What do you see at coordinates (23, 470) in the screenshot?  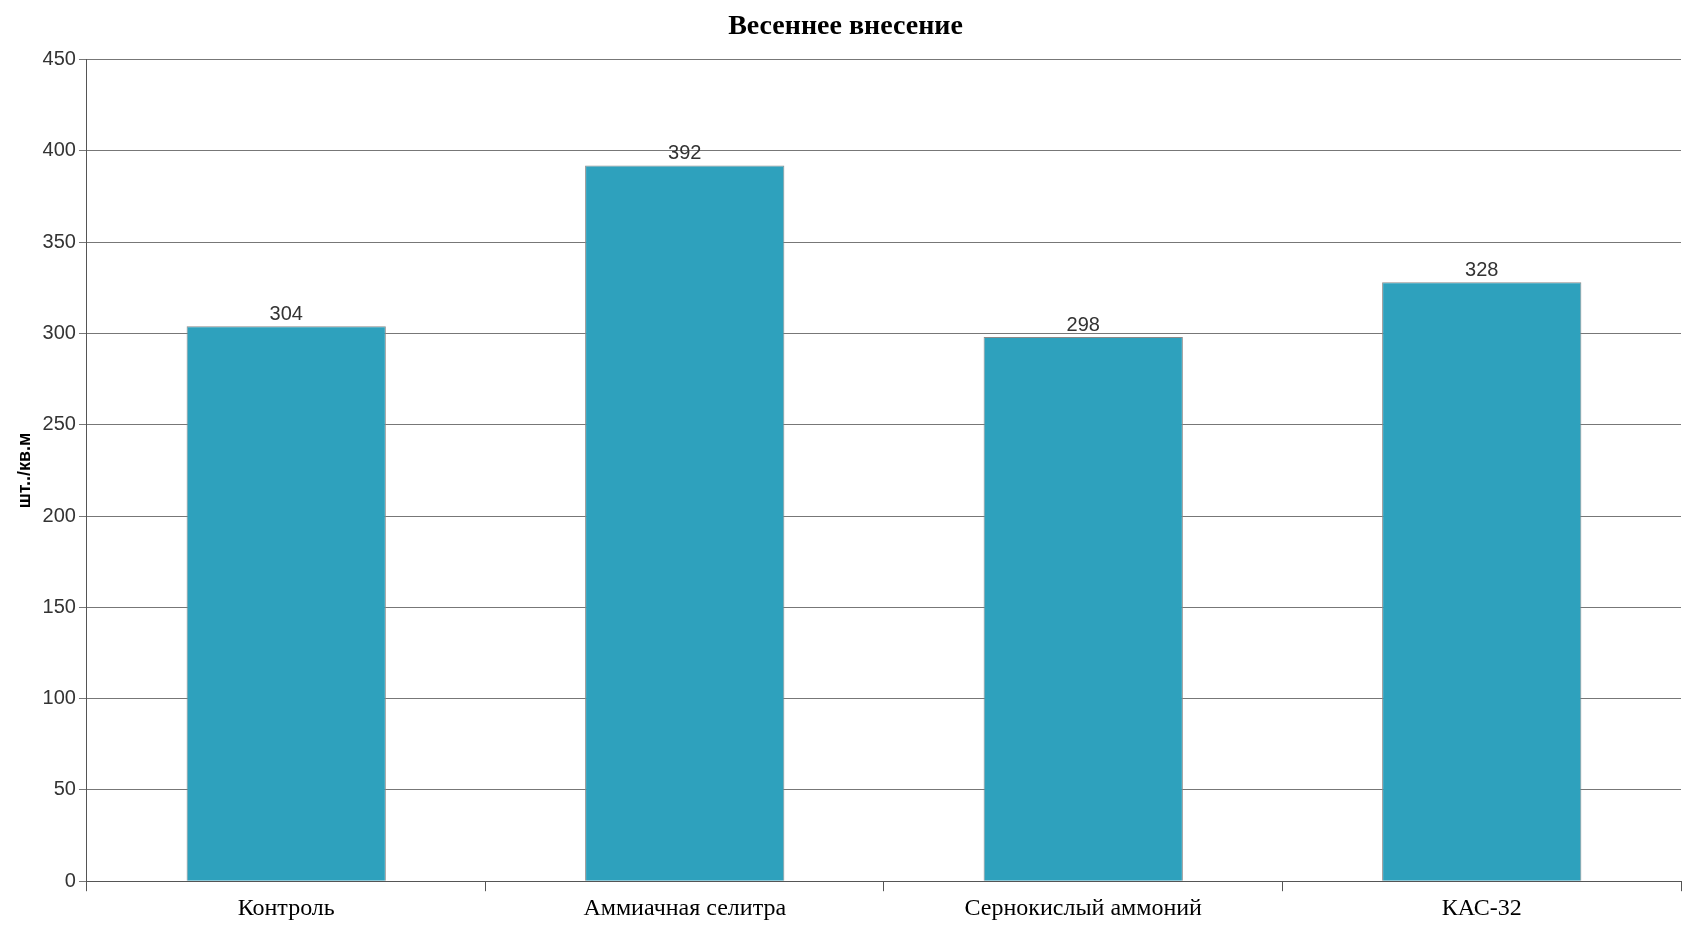 I see `y-axis-title: шт../кв.м` at bounding box center [23, 470].